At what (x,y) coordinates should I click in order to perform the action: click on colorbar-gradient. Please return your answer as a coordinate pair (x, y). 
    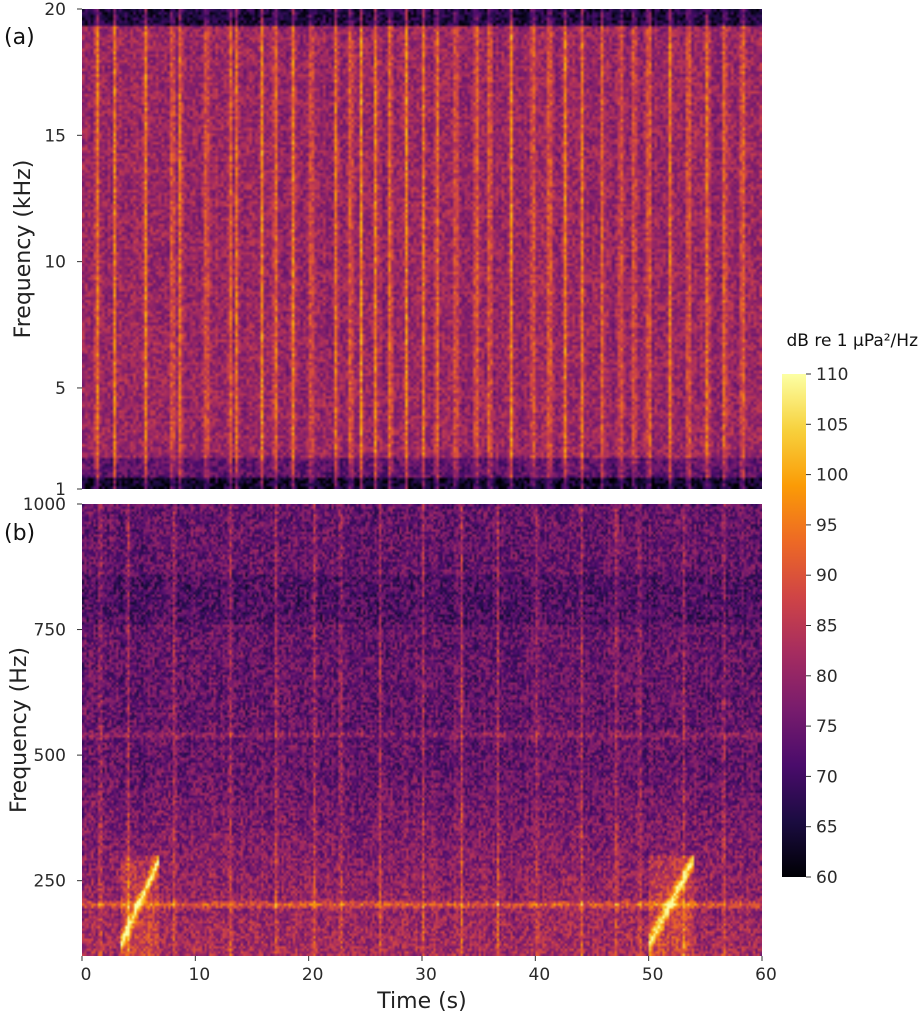
    Looking at the image, I should click on (794, 625).